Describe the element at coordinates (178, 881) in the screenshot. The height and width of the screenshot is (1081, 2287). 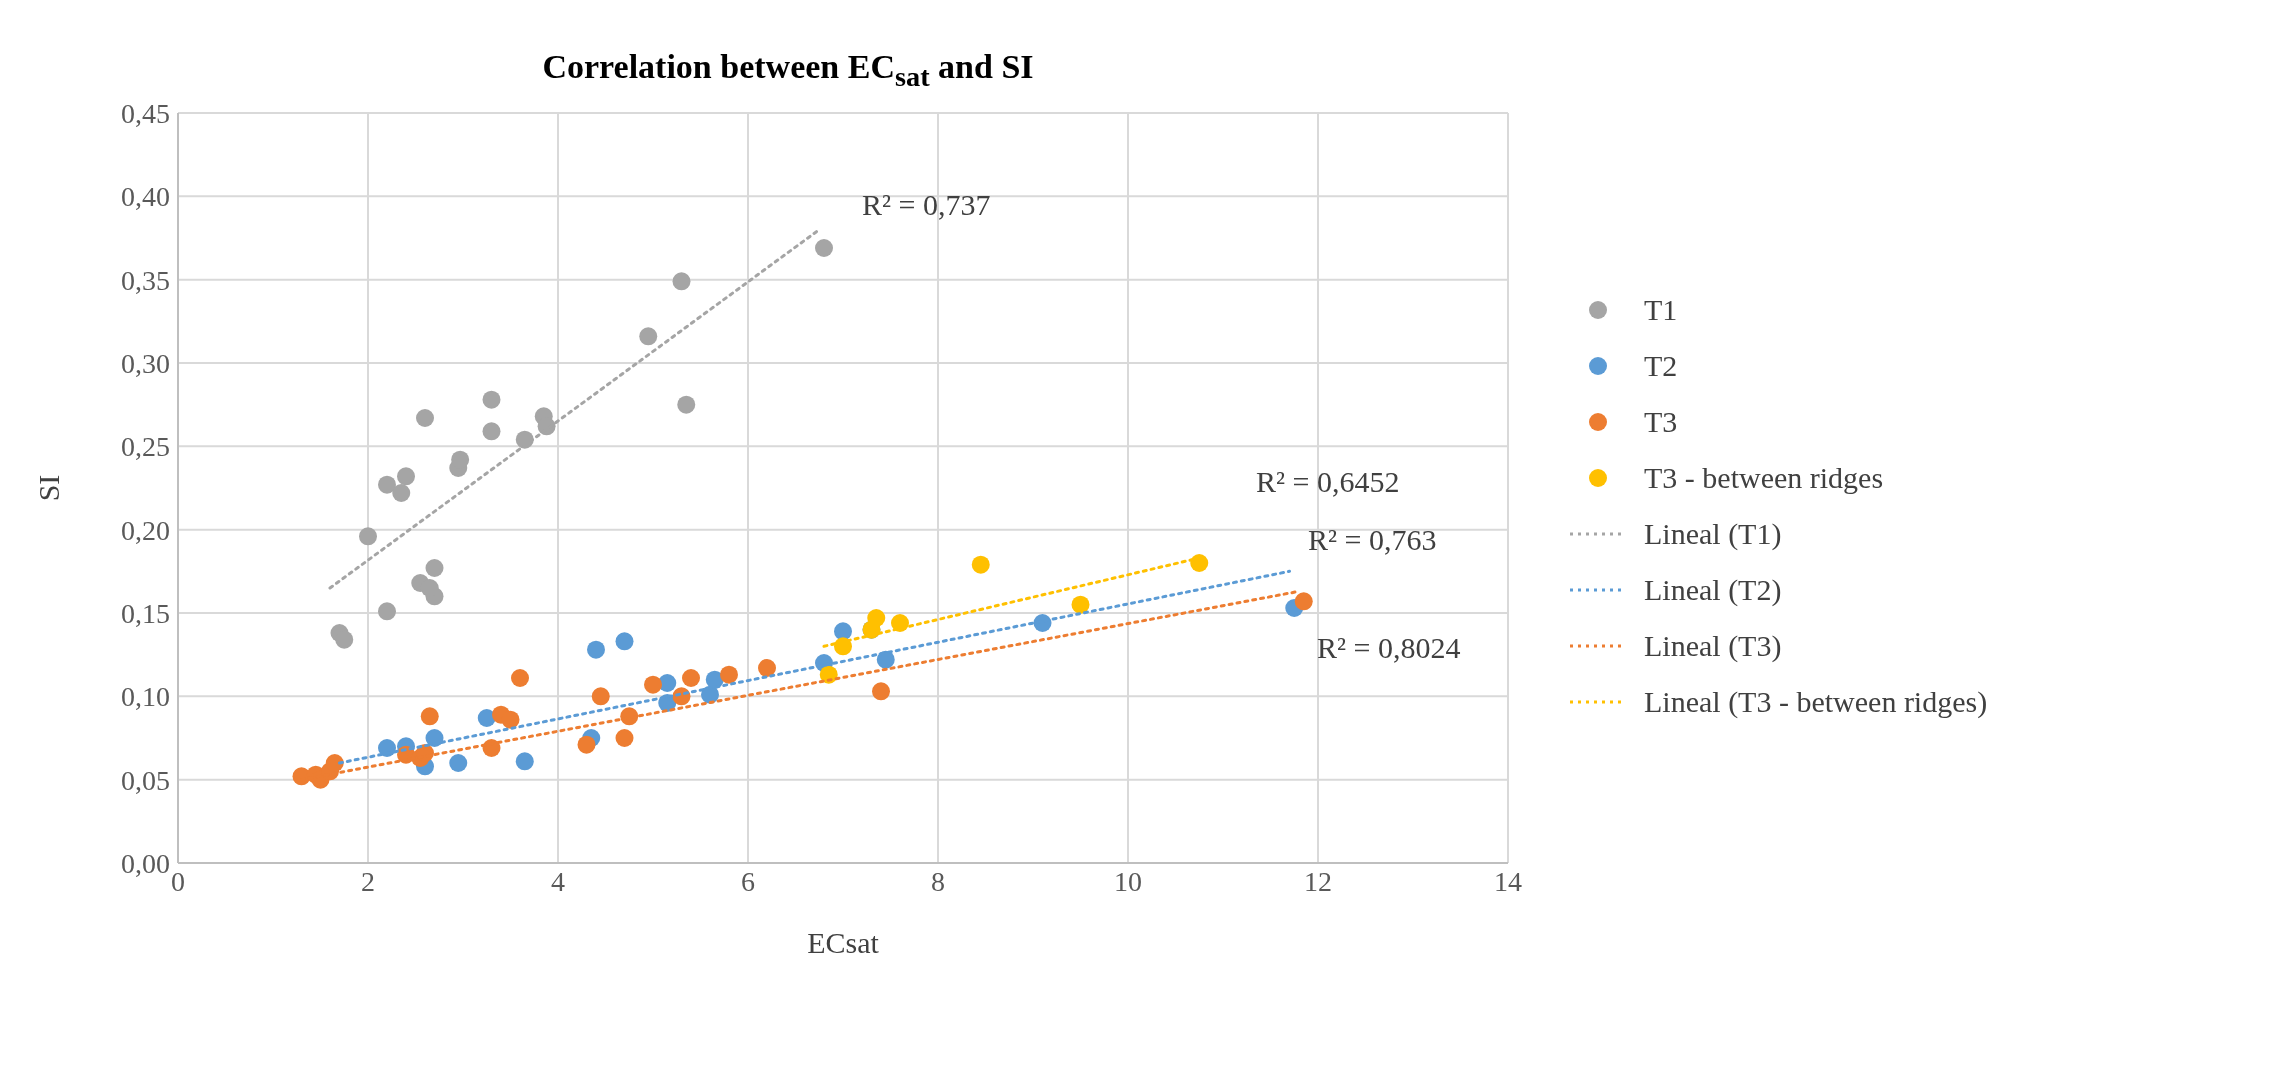
I see `x-tick-label: 0` at that location.